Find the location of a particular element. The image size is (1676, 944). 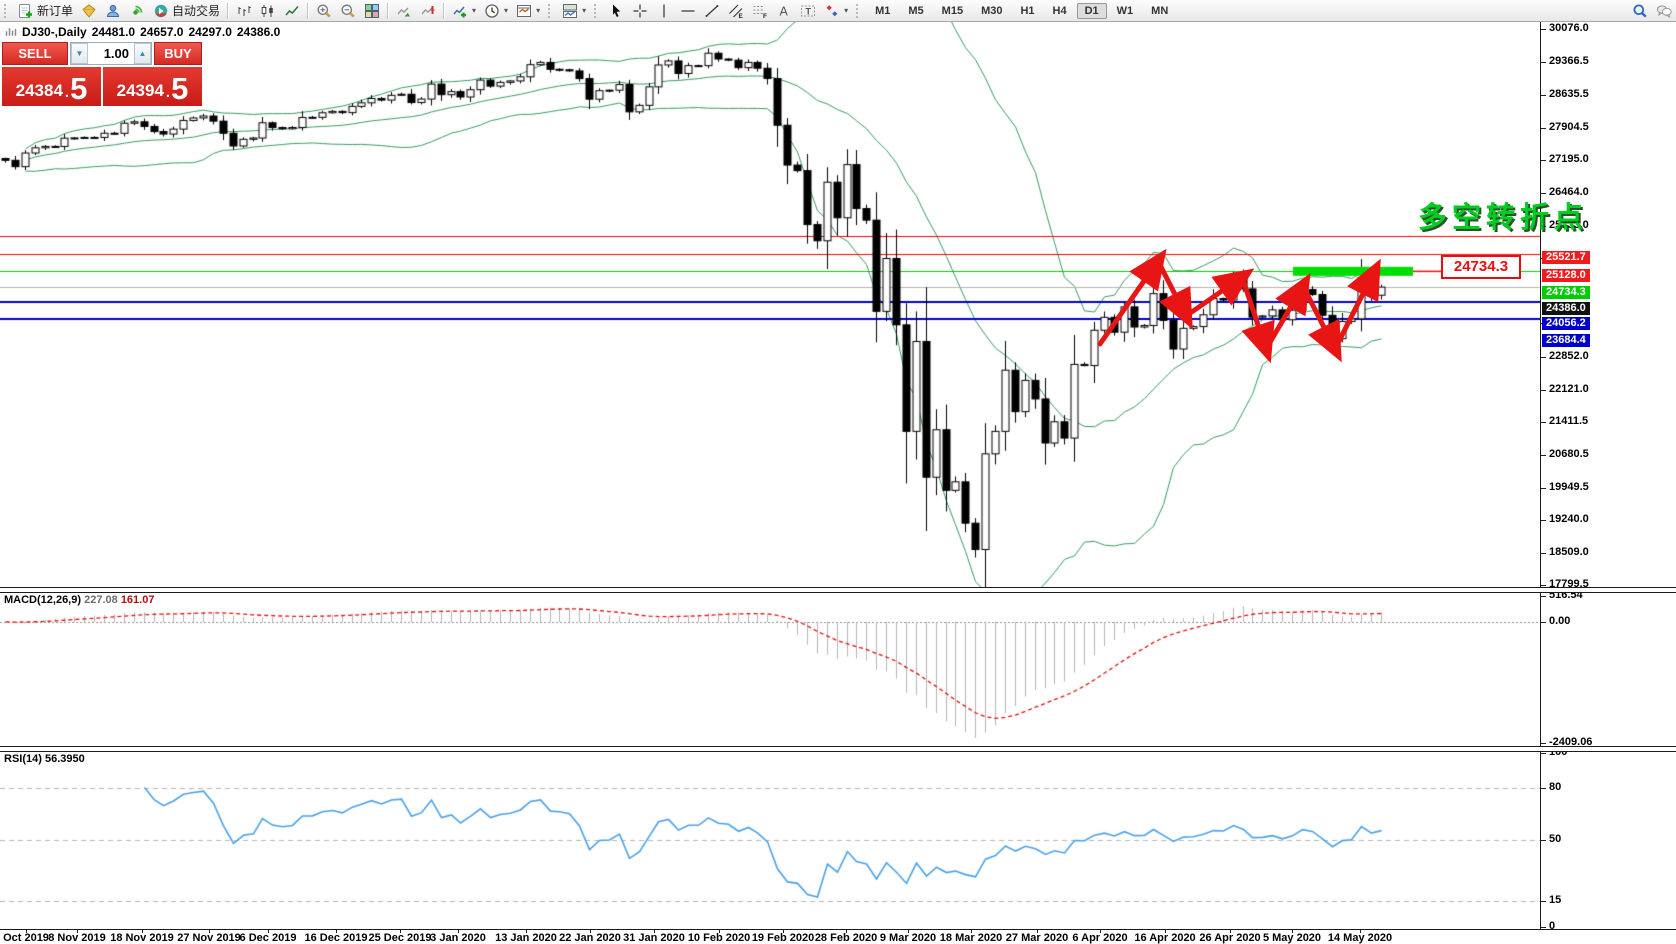

sell-price-display: 24384. 5 is located at coordinates (51, 86).